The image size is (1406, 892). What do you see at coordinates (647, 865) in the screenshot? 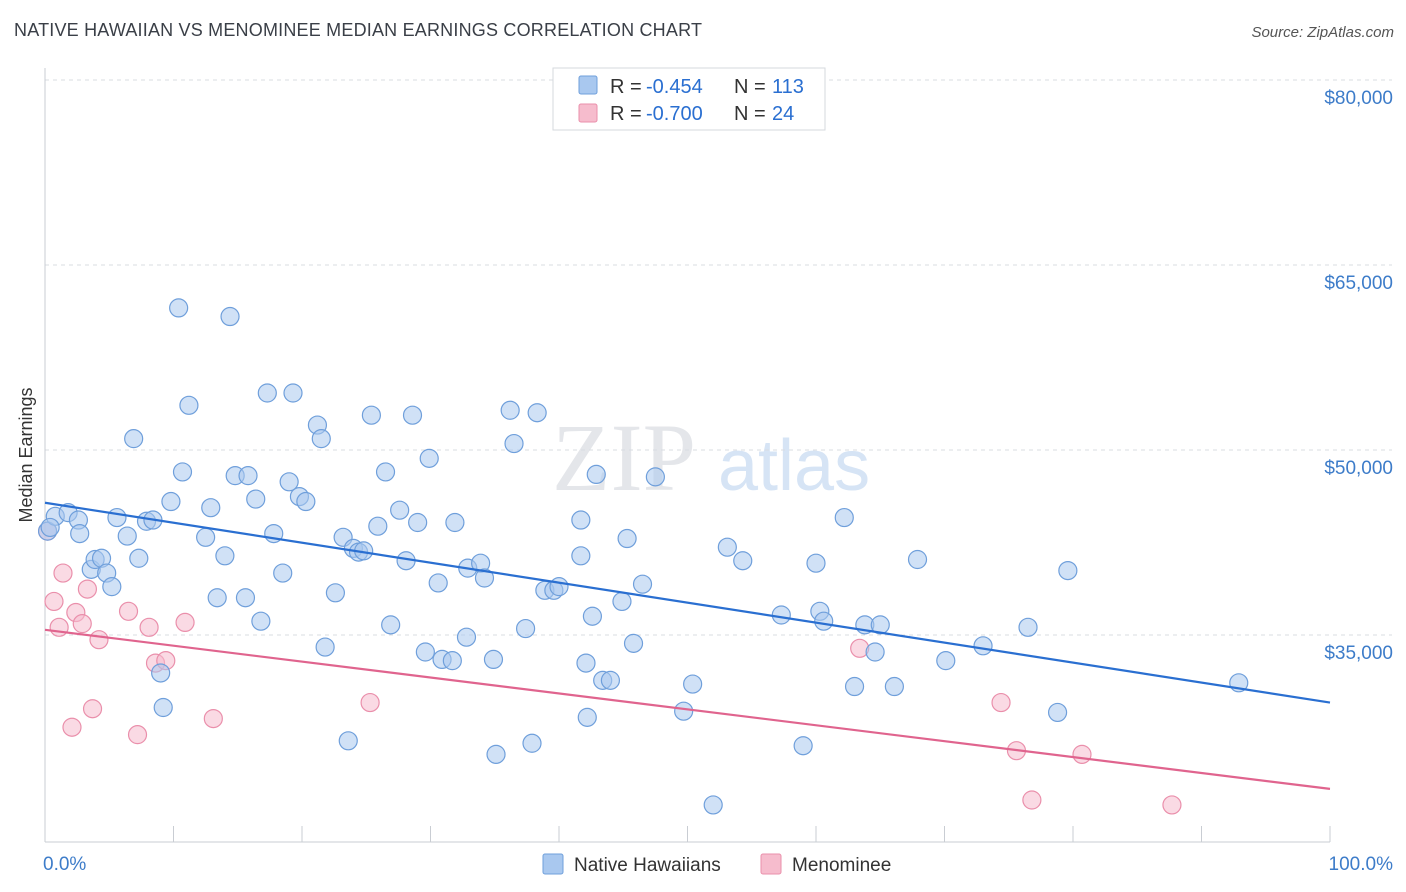
I see `bottom-legend-label-native-hawaiians: Native Hawaiians` at bounding box center [647, 865].